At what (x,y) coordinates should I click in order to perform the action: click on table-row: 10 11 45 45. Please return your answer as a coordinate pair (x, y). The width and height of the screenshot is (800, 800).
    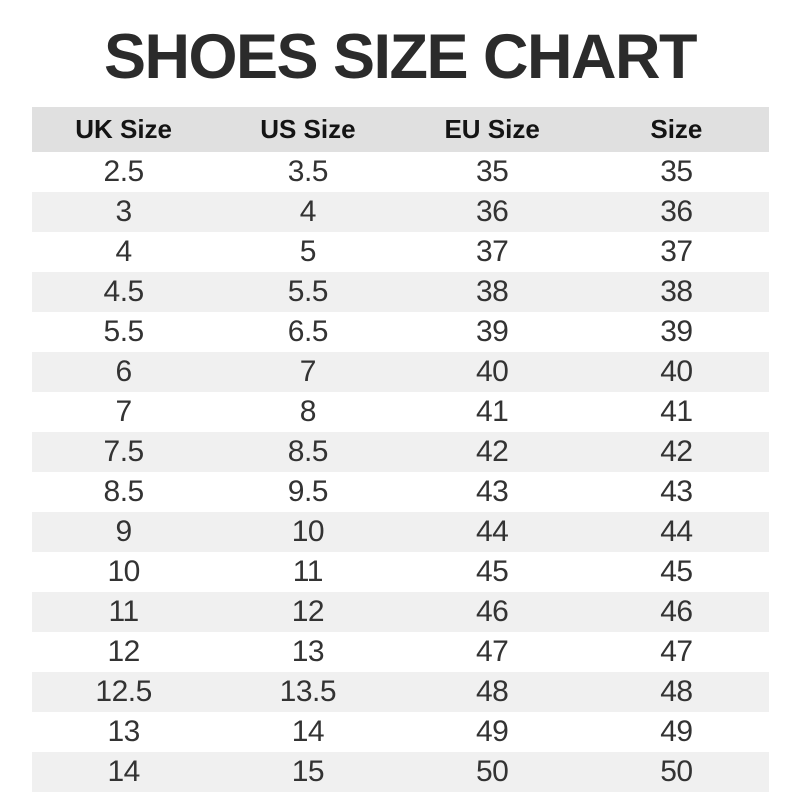
    Looking at the image, I should click on (400, 572).